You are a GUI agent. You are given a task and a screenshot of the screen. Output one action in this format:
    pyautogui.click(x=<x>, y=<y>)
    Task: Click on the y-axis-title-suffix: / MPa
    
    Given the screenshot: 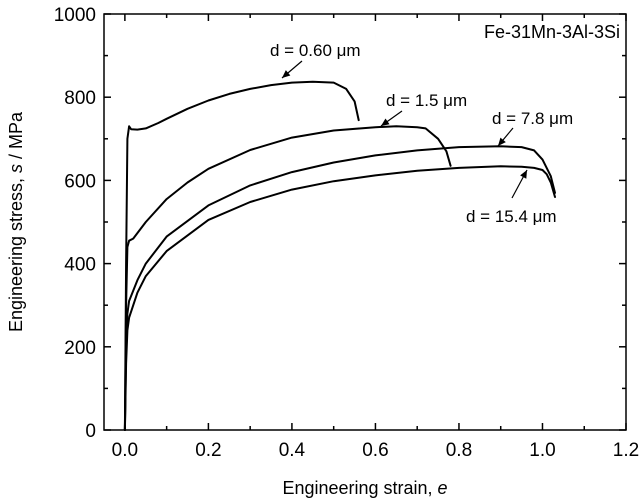 What is the action you would take?
    pyautogui.click(x=16, y=137)
    